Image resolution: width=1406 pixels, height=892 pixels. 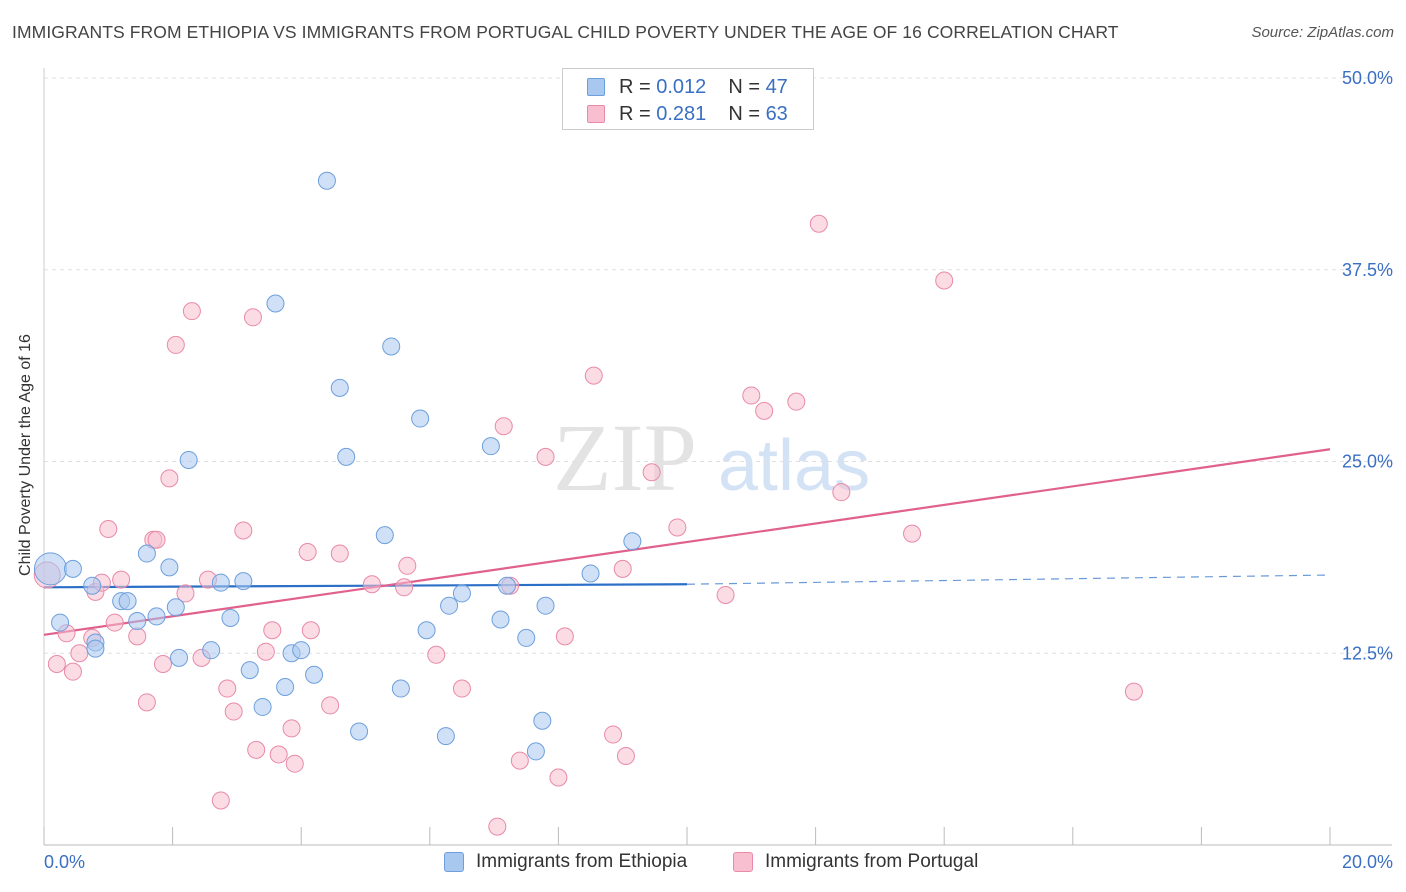 I want to click on watermark-zip: ZIP, so click(x=625, y=457).